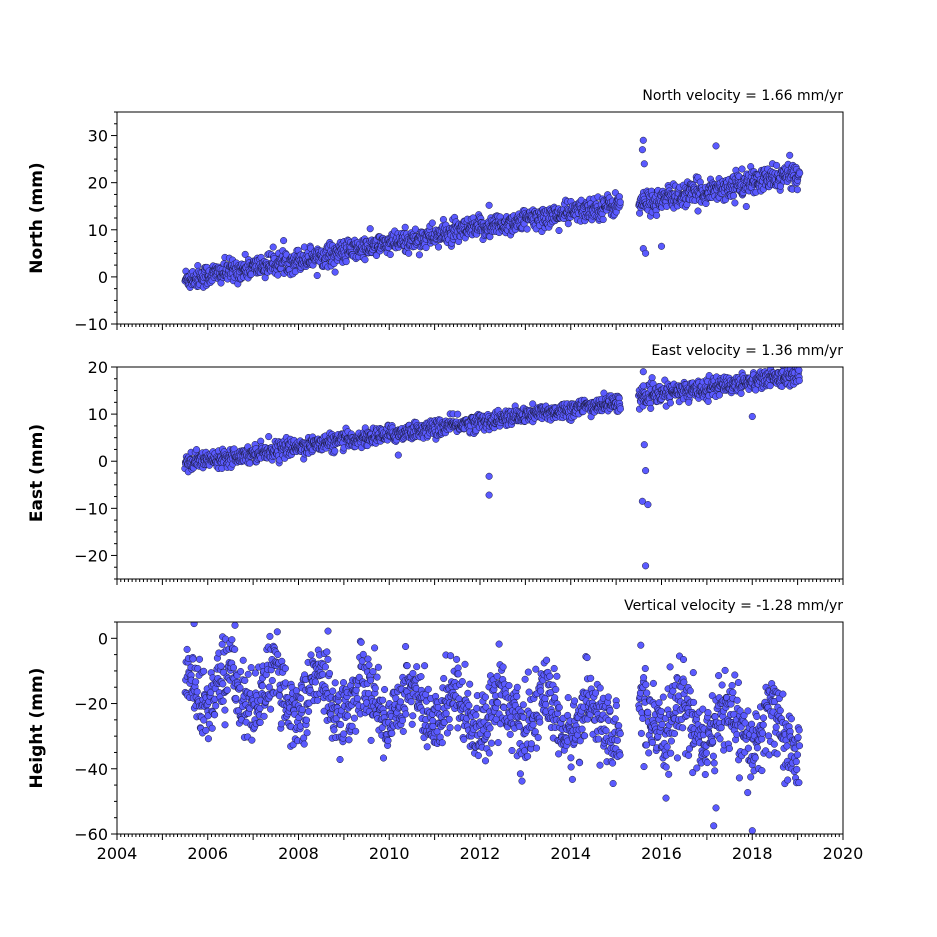 The height and width of the screenshot is (937, 937). What do you see at coordinates (91, 508) in the screenshot?
I see `y-tick-label: −10` at bounding box center [91, 508].